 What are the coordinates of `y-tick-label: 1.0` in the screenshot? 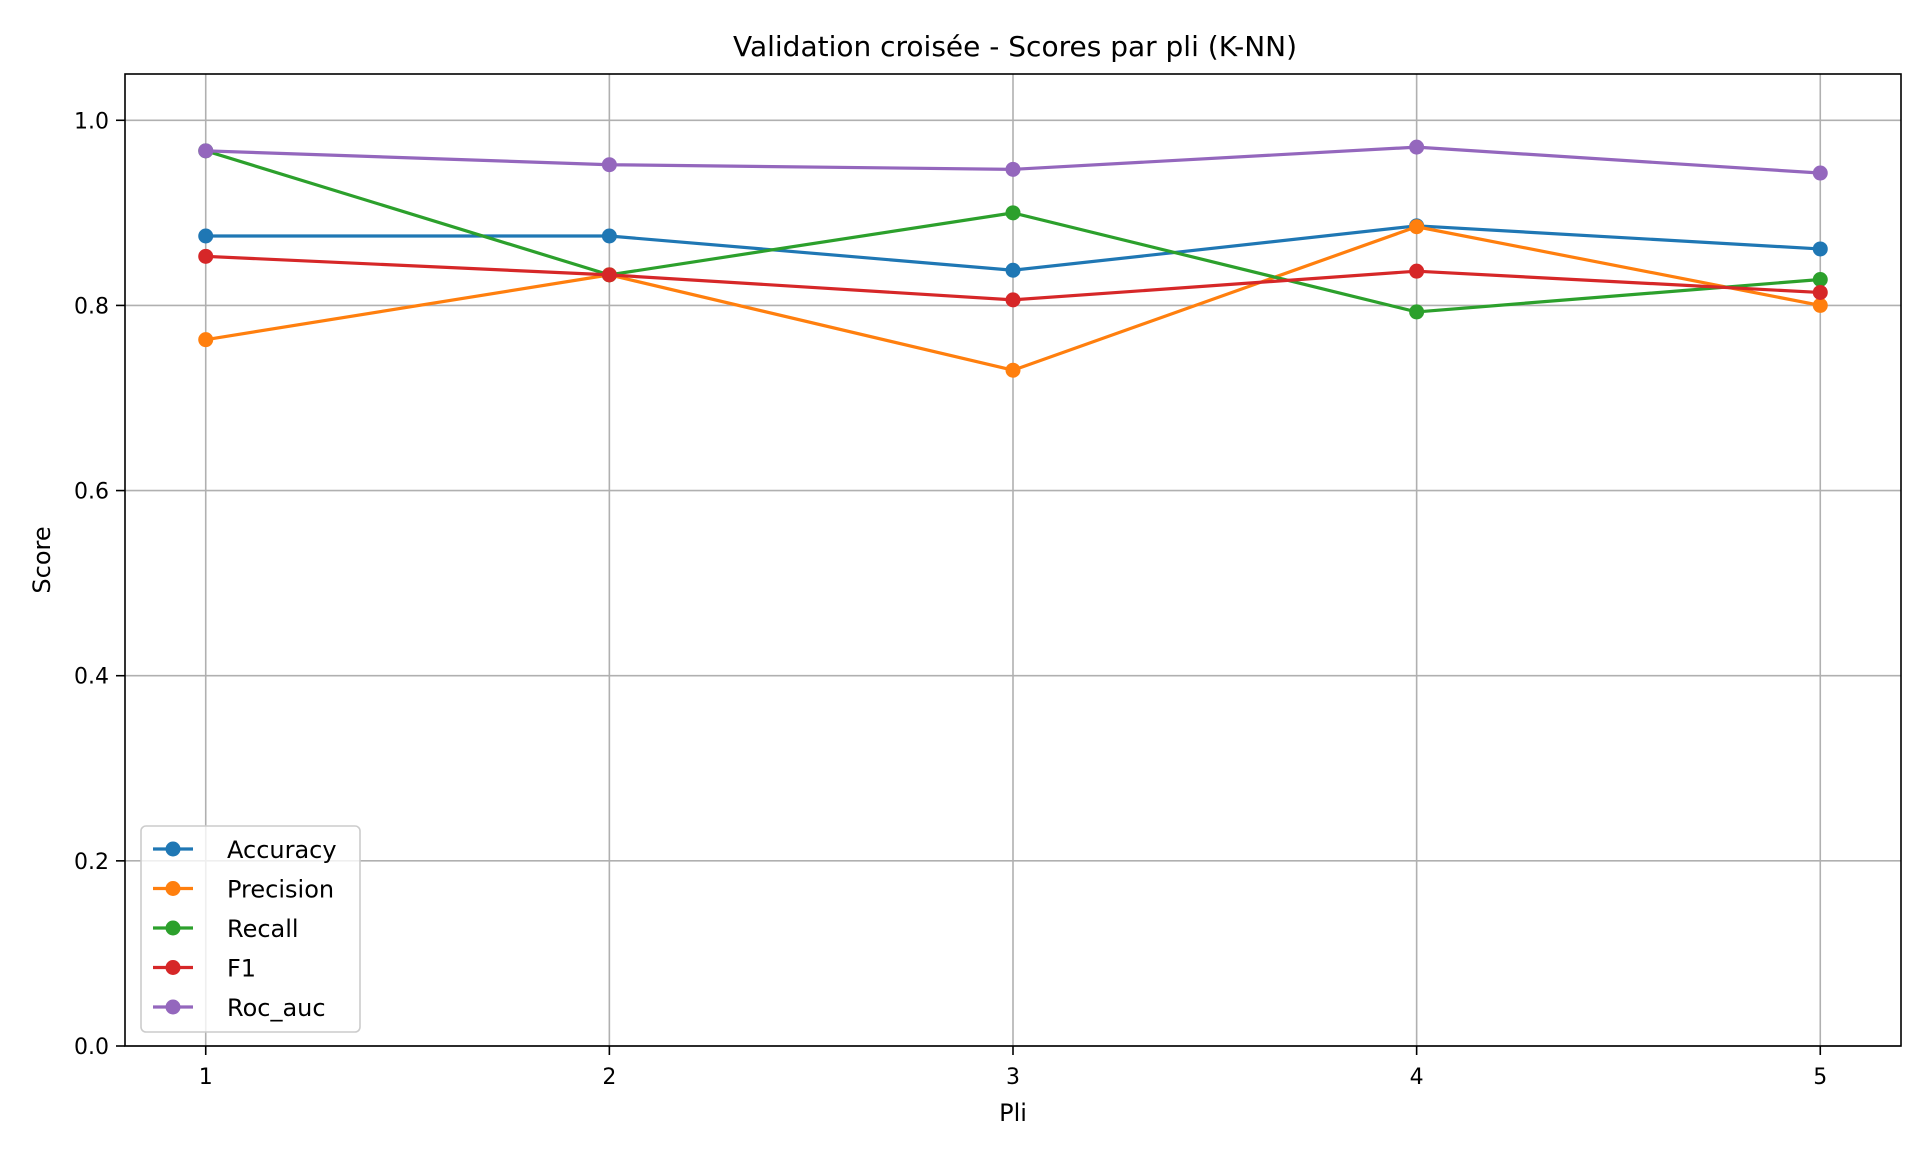 It's located at (91, 121).